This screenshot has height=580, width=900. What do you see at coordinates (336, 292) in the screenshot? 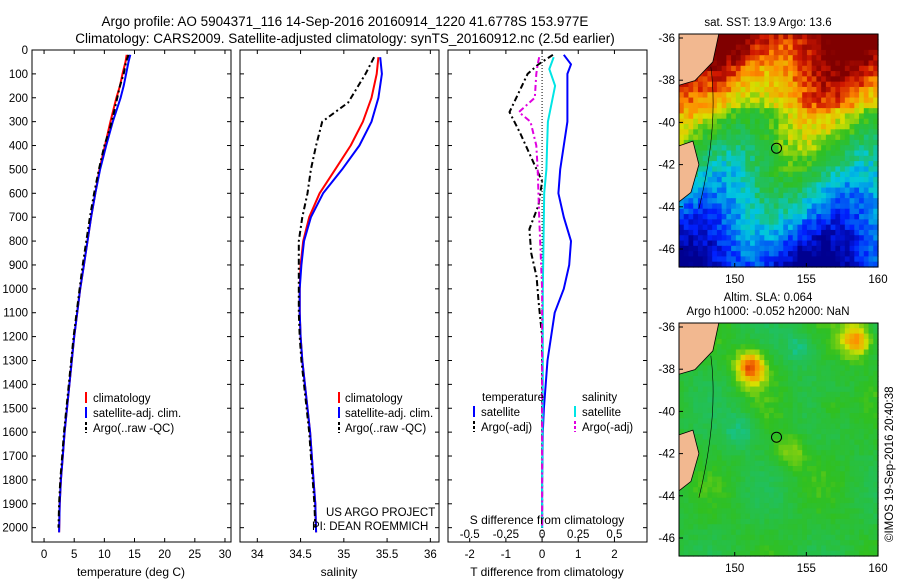
I see `salinity-series-argo-raw-qc-` at bounding box center [336, 292].